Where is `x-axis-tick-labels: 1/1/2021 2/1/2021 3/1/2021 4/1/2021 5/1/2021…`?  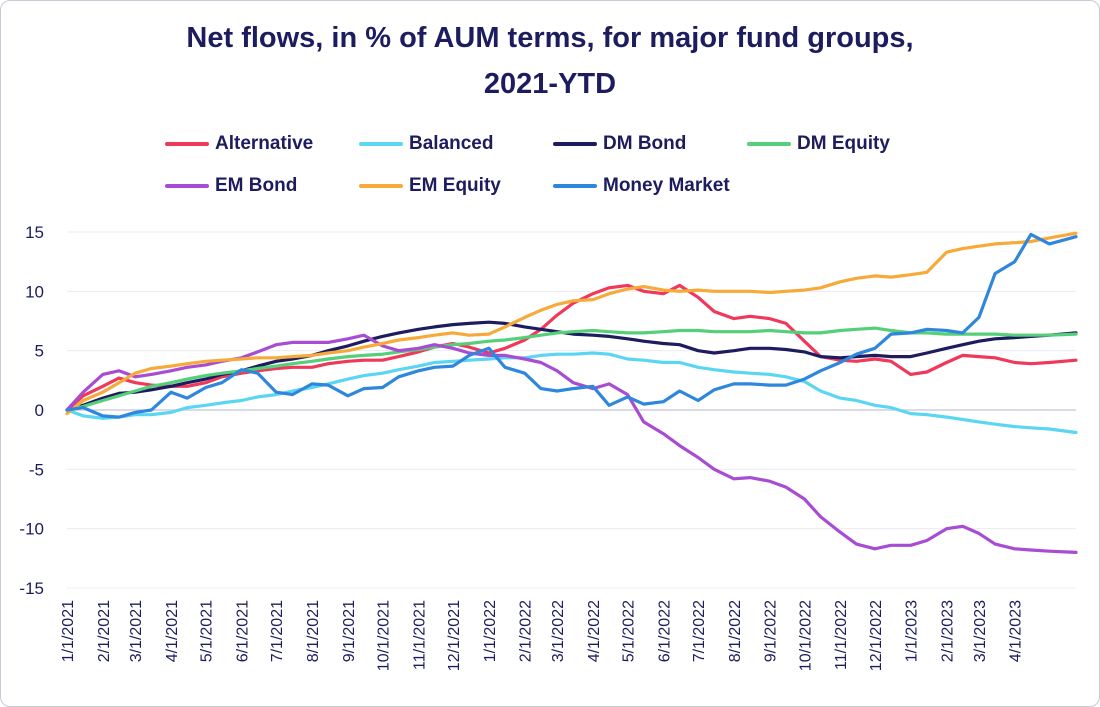
x-axis-tick-labels: 1/1/2021 2/1/2021 3/1/2021 4/1/2021 5/1/2021… is located at coordinates (542, 635).